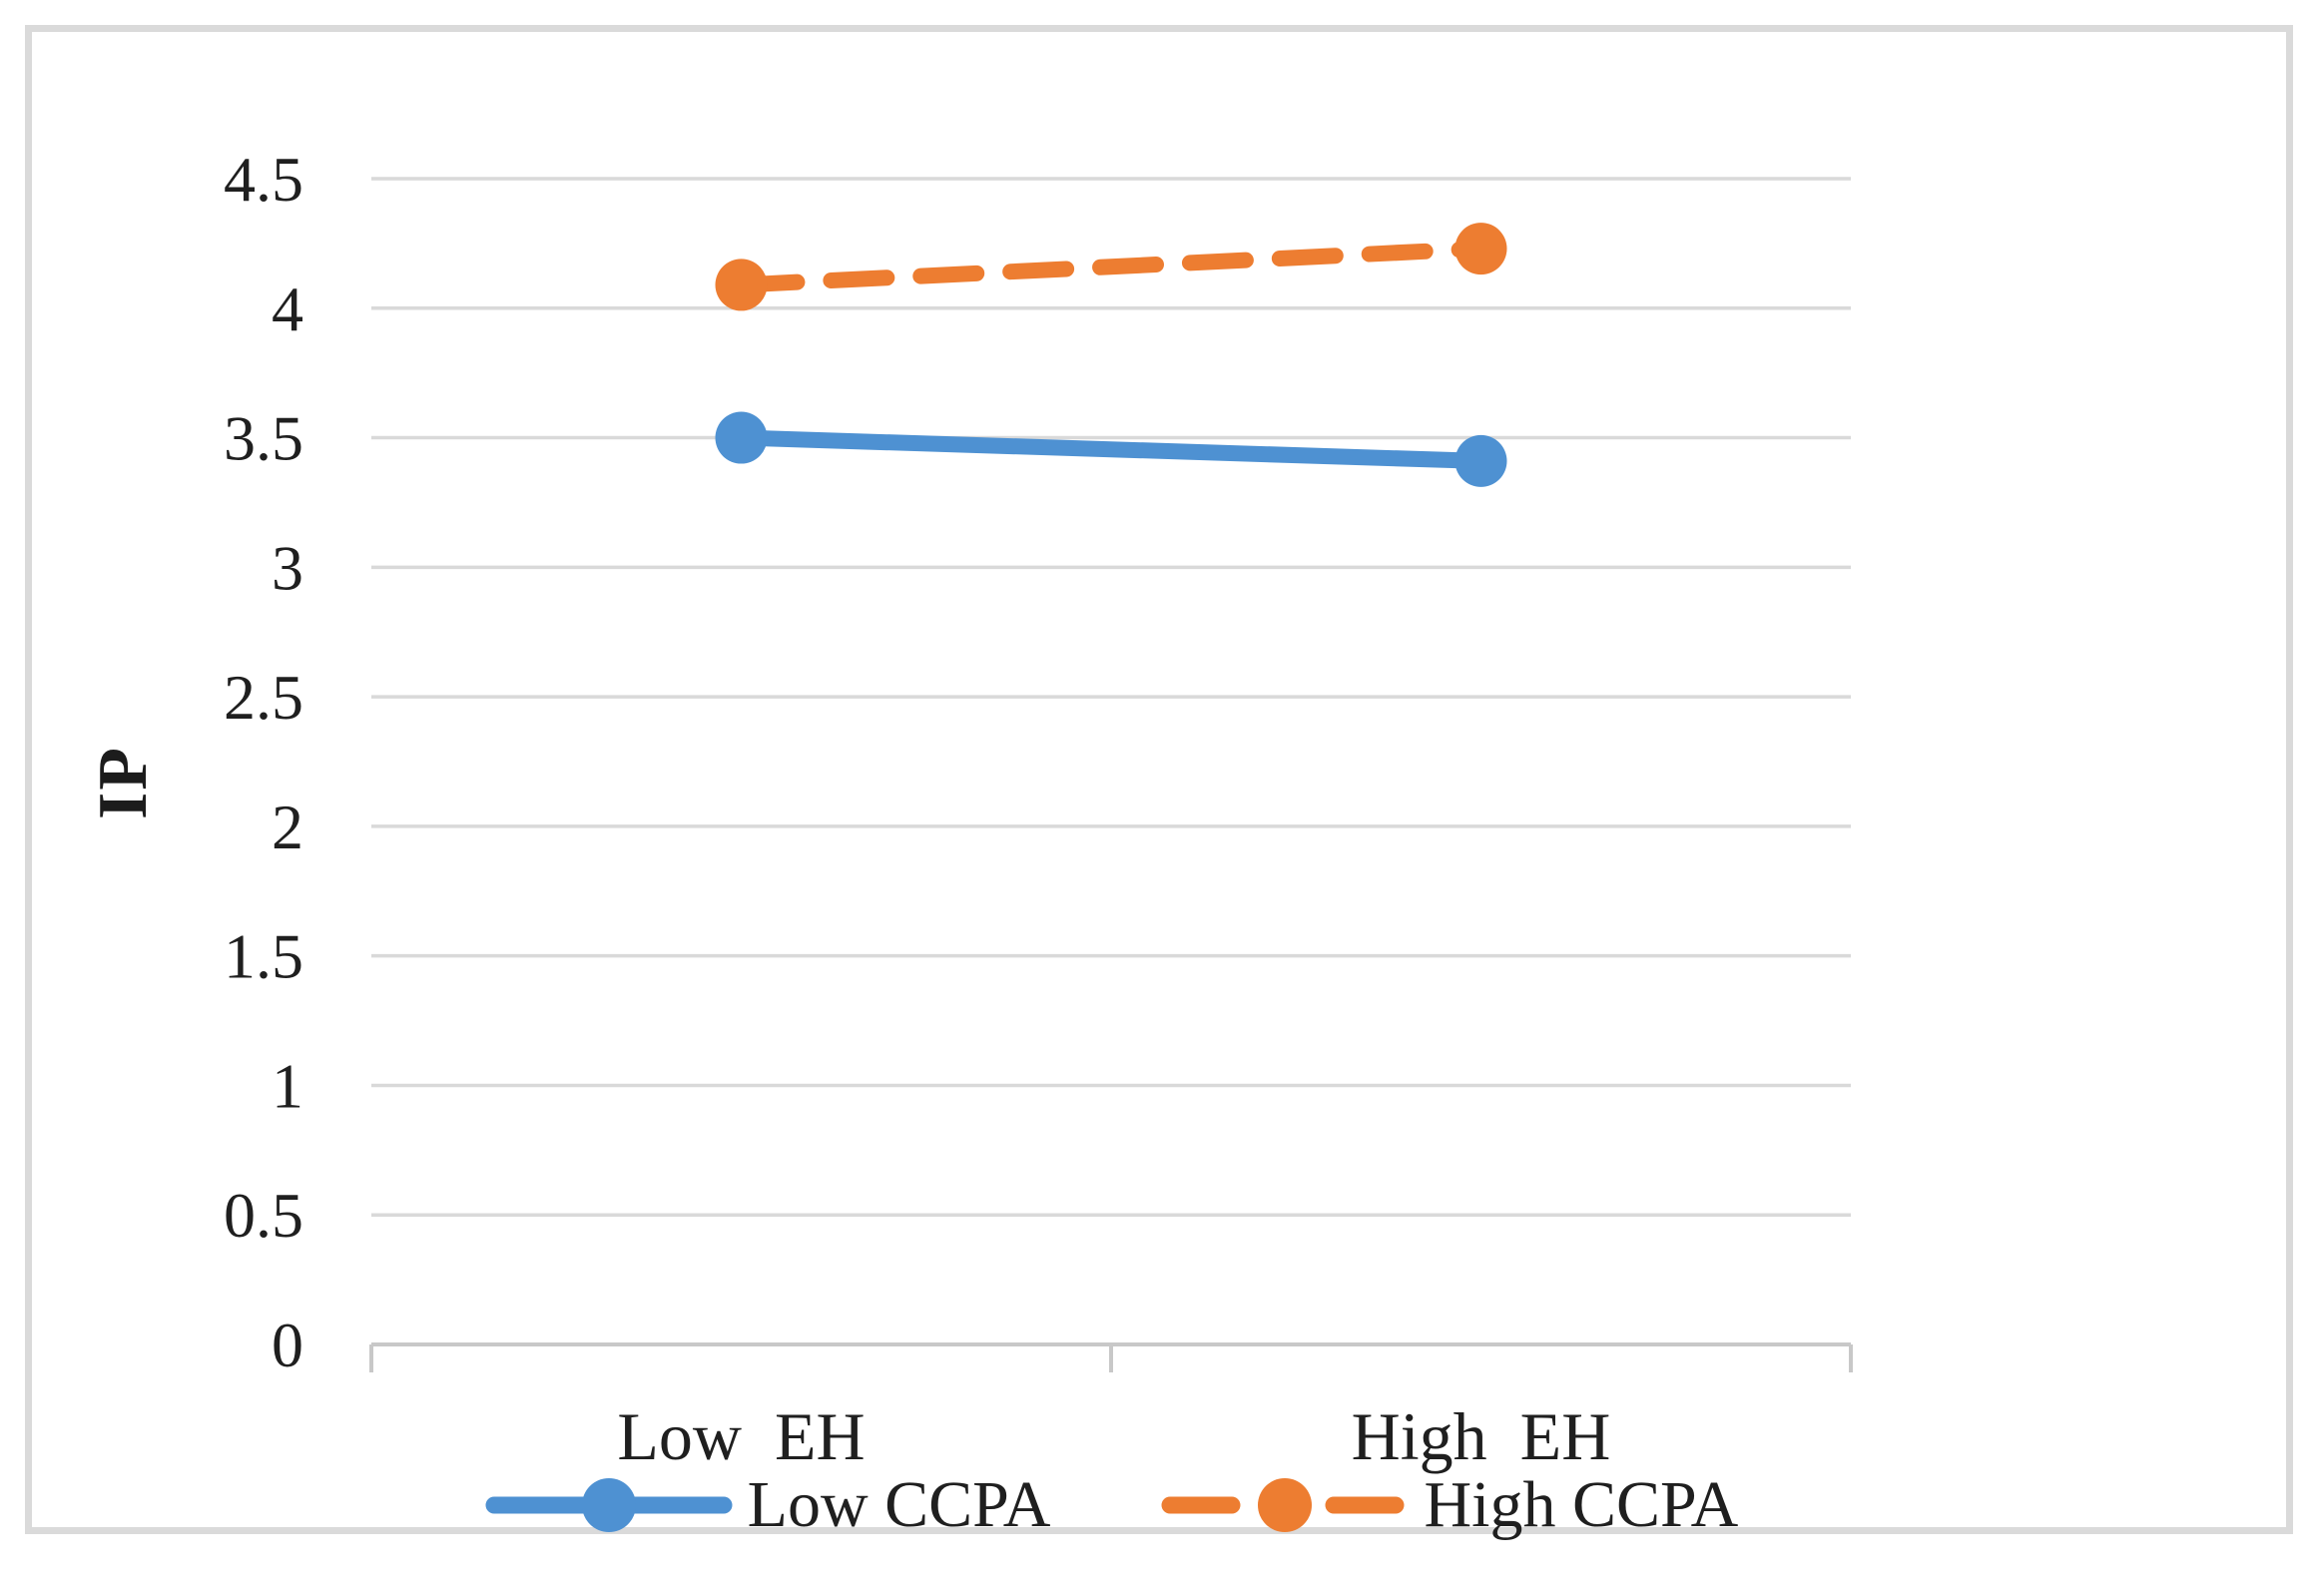 The height and width of the screenshot is (1595, 2324). I want to click on legend-item: High CCPA, so click(1449, 1505).